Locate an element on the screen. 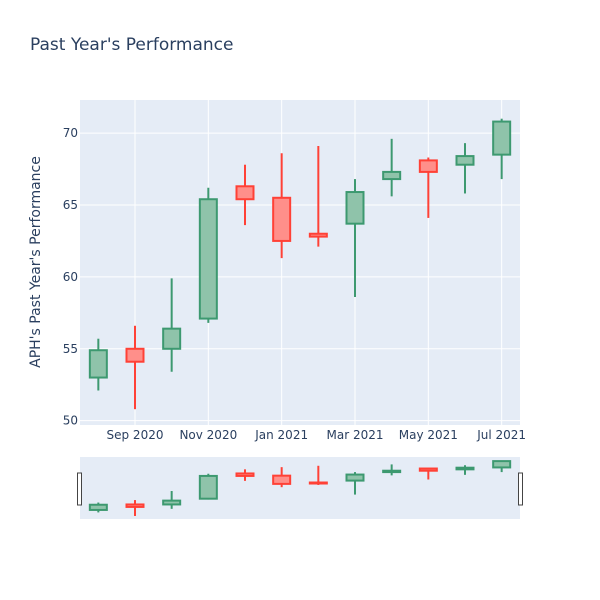  range-slider-left-handle is located at coordinates (79, 489).